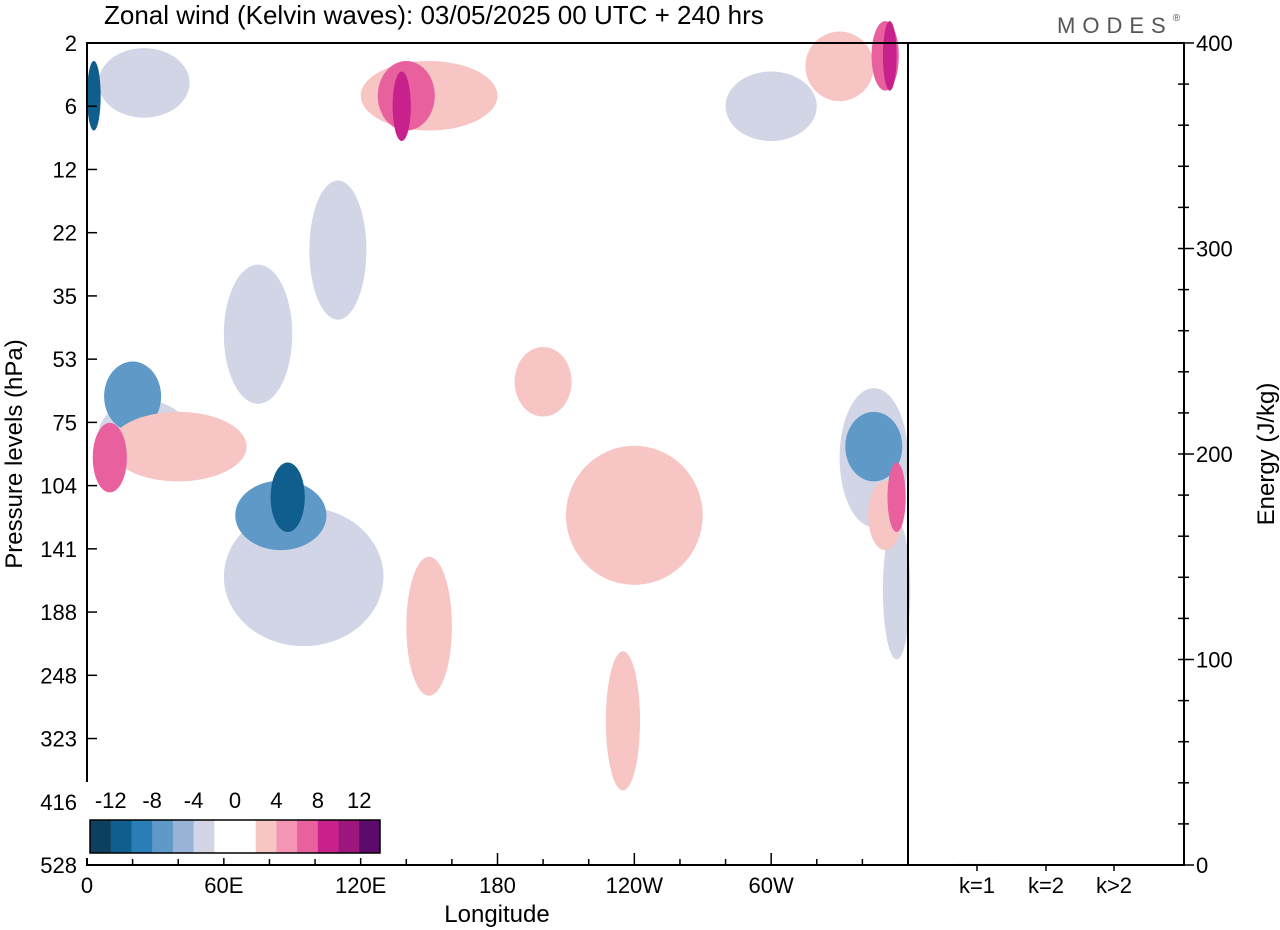 The height and width of the screenshot is (930, 1280). I want to click on energy-bars: k=1 k=2 k>2, so click(1045, 880).